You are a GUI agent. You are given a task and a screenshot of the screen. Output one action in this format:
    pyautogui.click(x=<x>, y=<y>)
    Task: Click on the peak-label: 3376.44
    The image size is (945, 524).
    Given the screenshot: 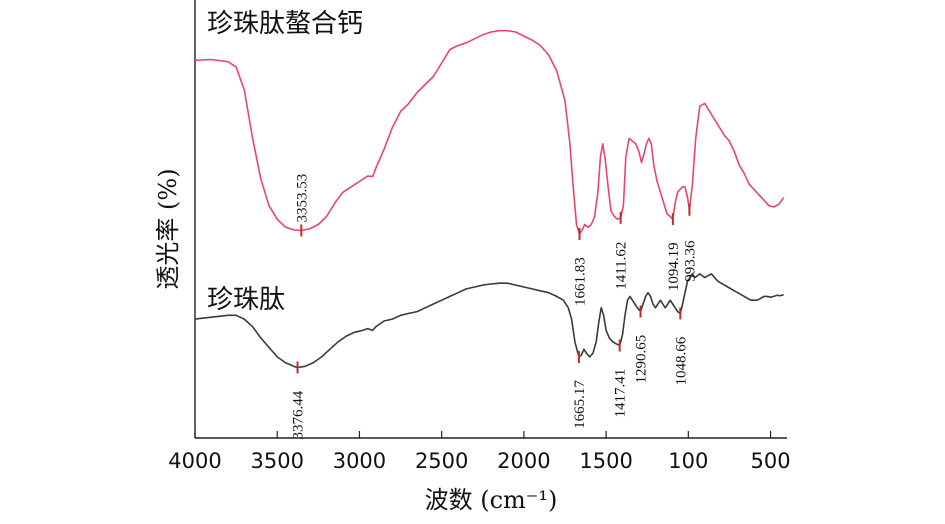 What is the action you would take?
    pyautogui.click(x=299, y=414)
    